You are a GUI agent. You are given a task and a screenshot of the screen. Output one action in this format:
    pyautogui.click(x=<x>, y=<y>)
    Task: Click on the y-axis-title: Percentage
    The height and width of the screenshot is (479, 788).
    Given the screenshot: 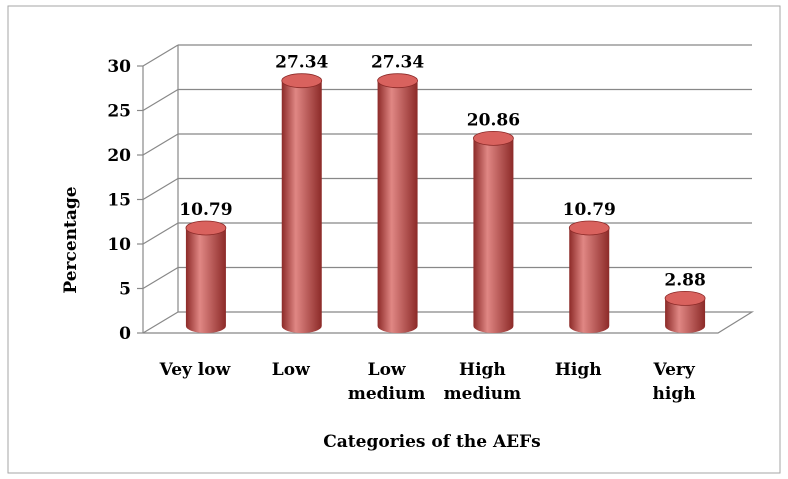 What is the action you would take?
    pyautogui.click(x=71, y=239)
    